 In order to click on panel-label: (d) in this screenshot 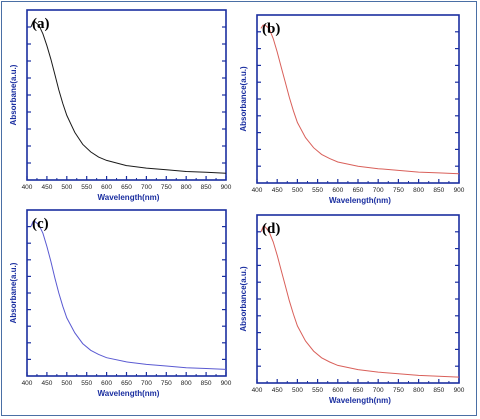, I will do `click(271, 229)`.